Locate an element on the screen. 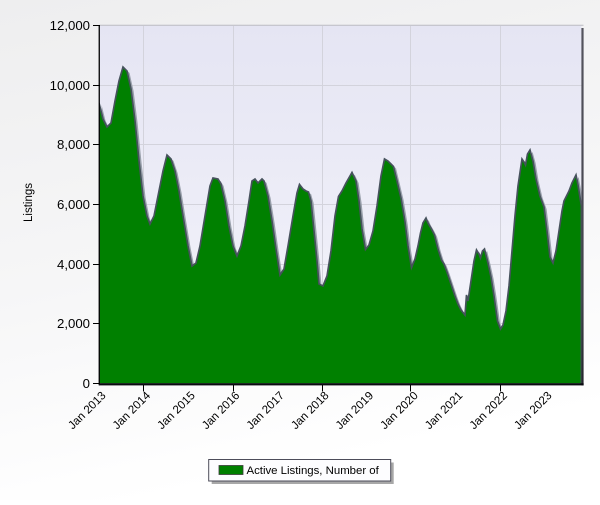  svg-text: 2,000 is located at coordinates (73, 323).